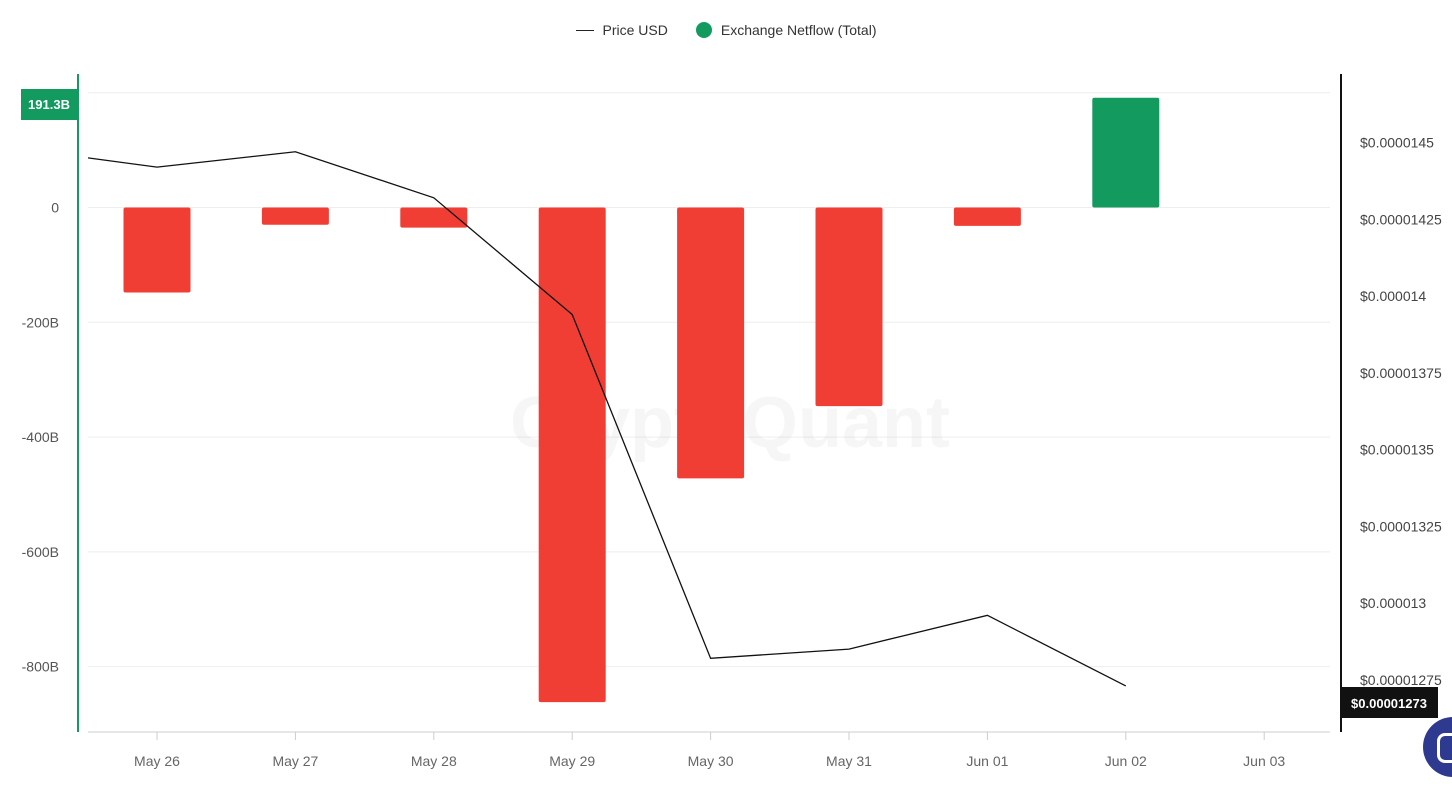 The image size is (1452, 788). Describe the element at coordinates (1401, 219) in the screenshot. I see `right-tick-label: $0.00001425` at that location.